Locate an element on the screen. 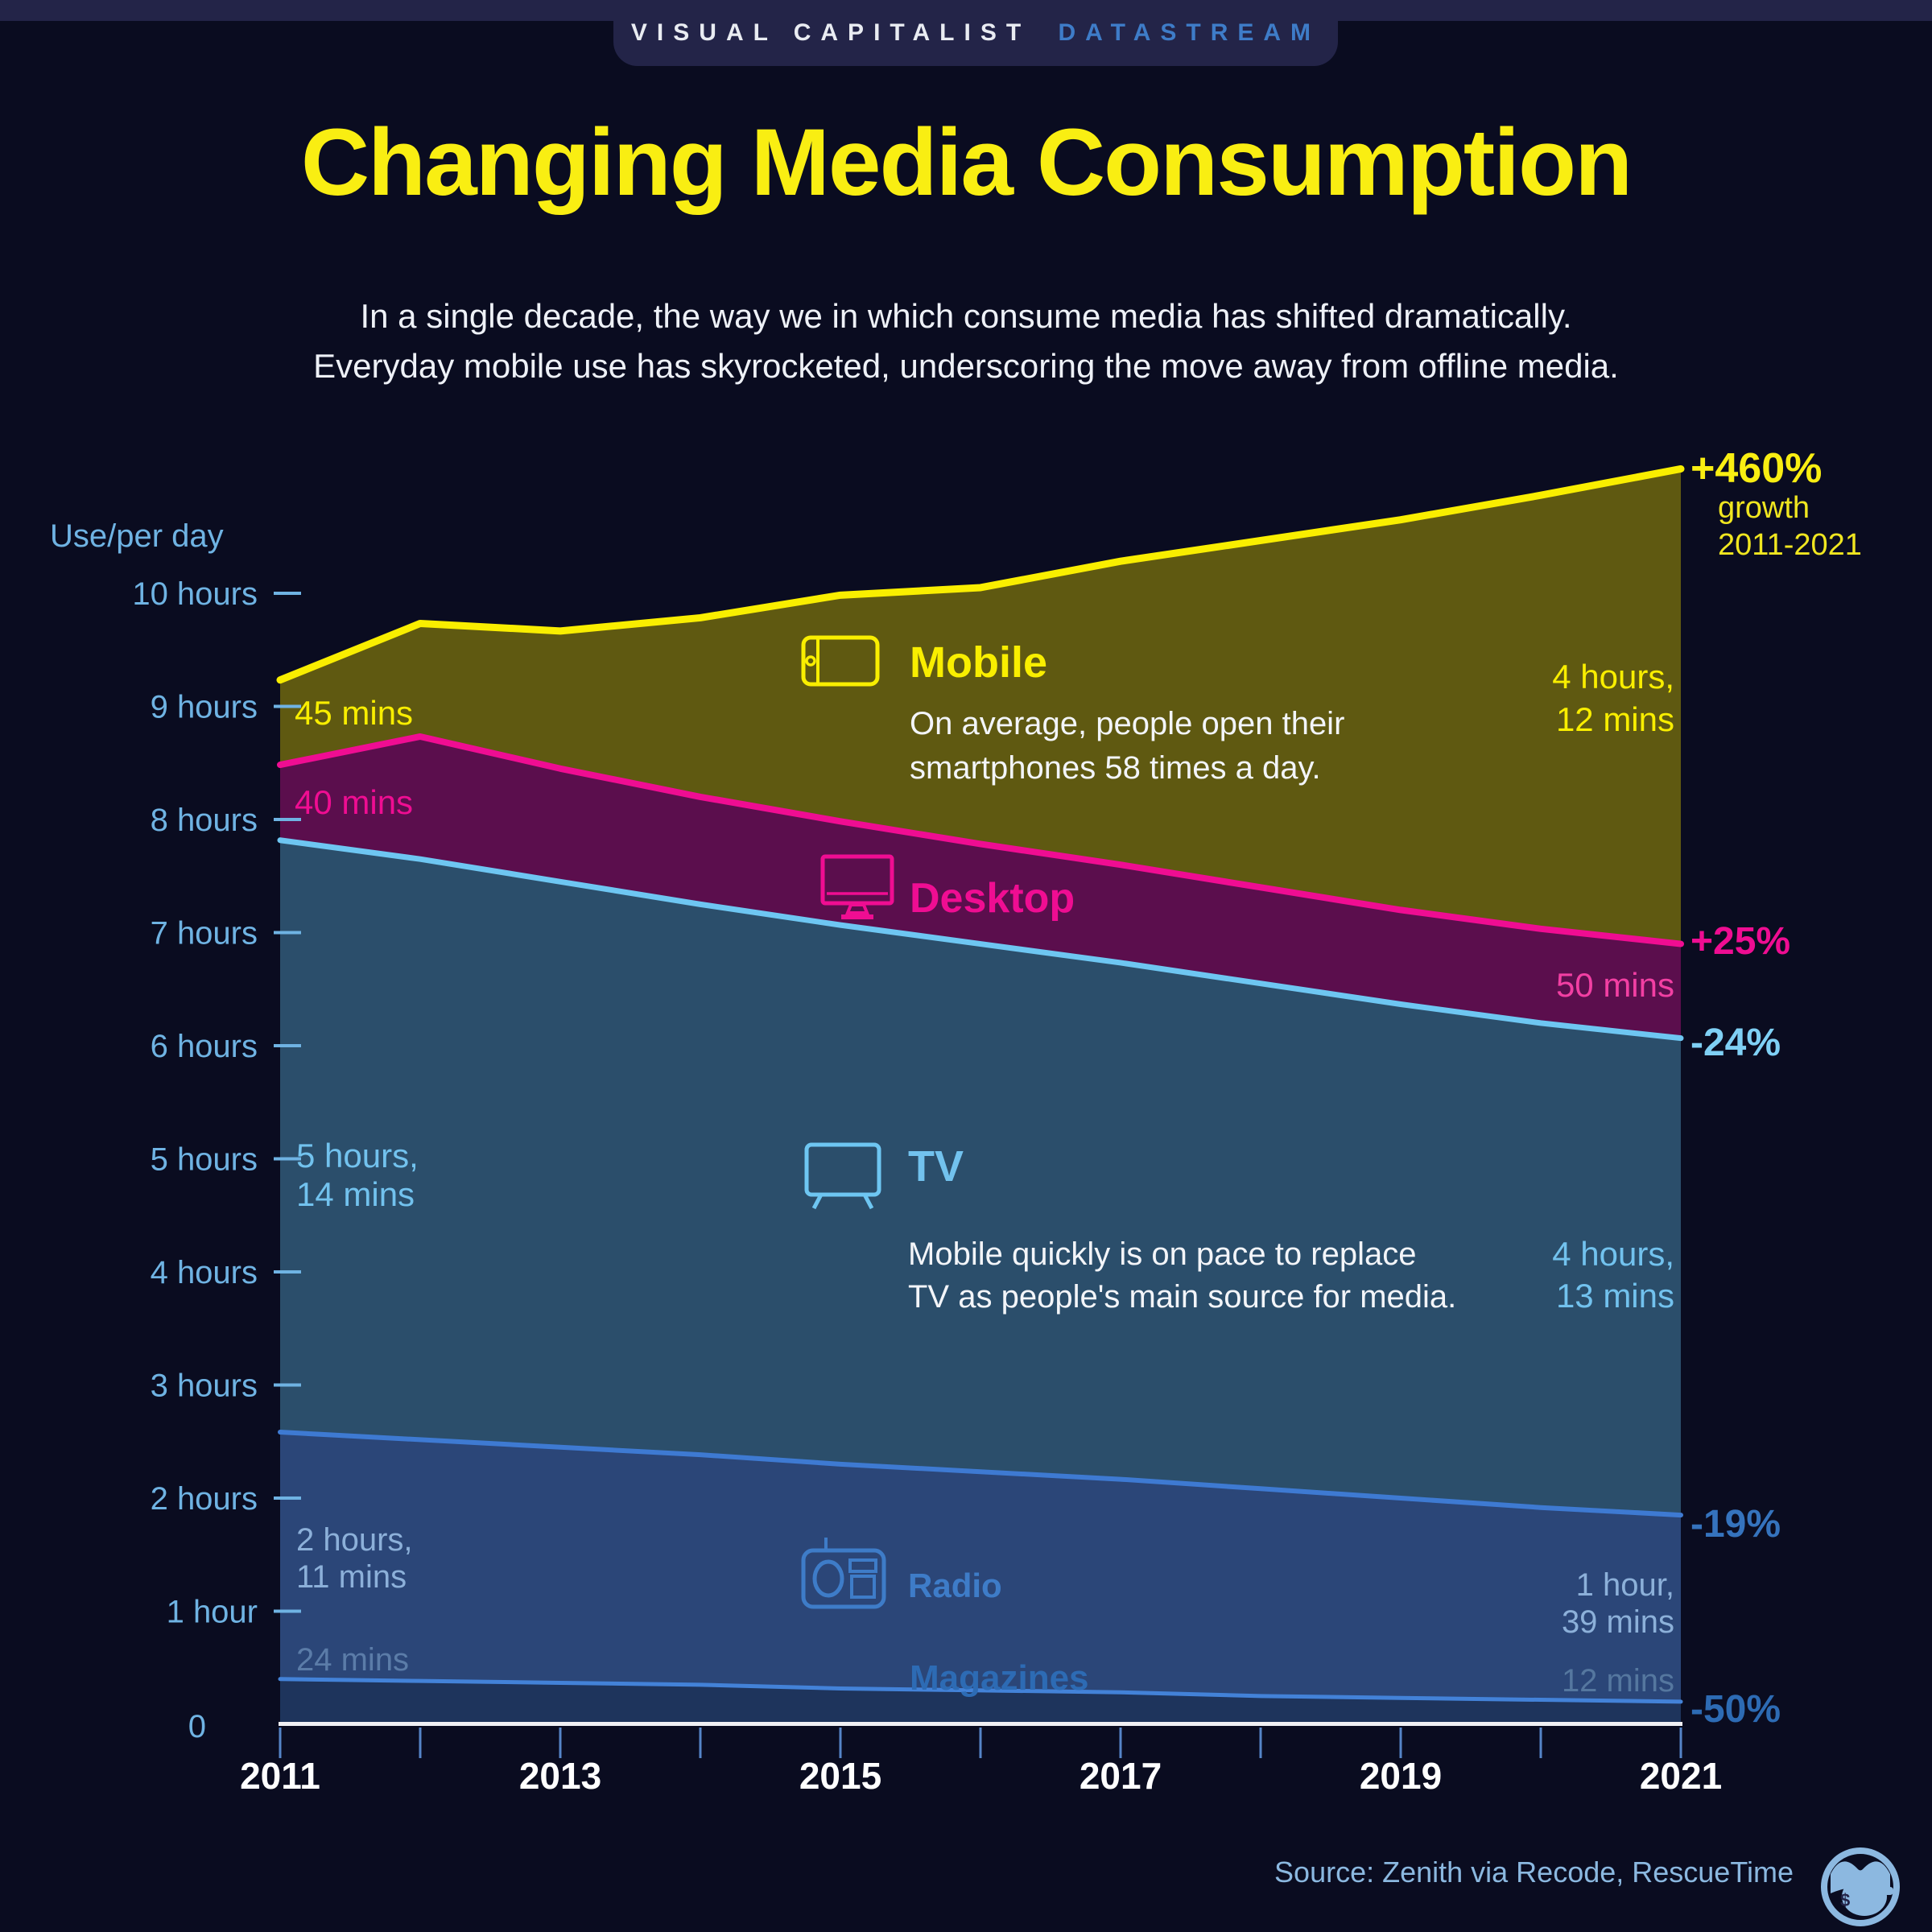  y-tick-label: 5 hours is located at coordinates (204, 1160).